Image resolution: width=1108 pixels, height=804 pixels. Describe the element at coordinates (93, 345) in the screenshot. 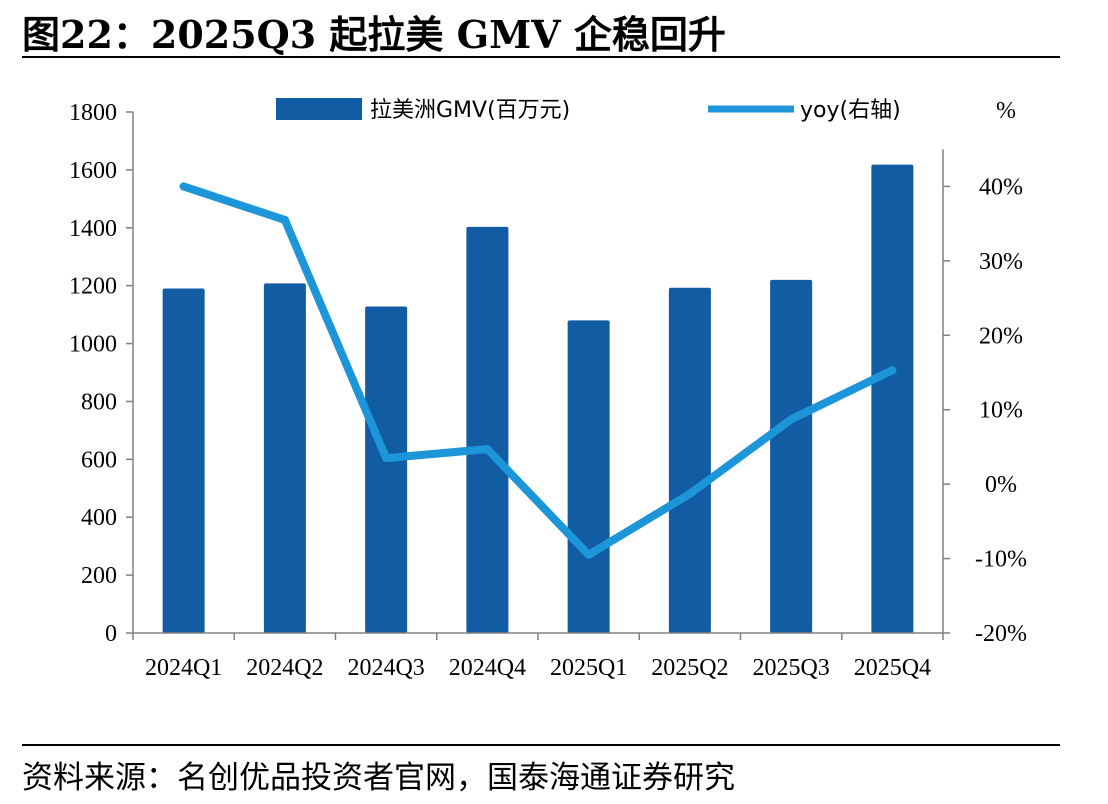

I see `y-left-tick-label: 1000` at that location.